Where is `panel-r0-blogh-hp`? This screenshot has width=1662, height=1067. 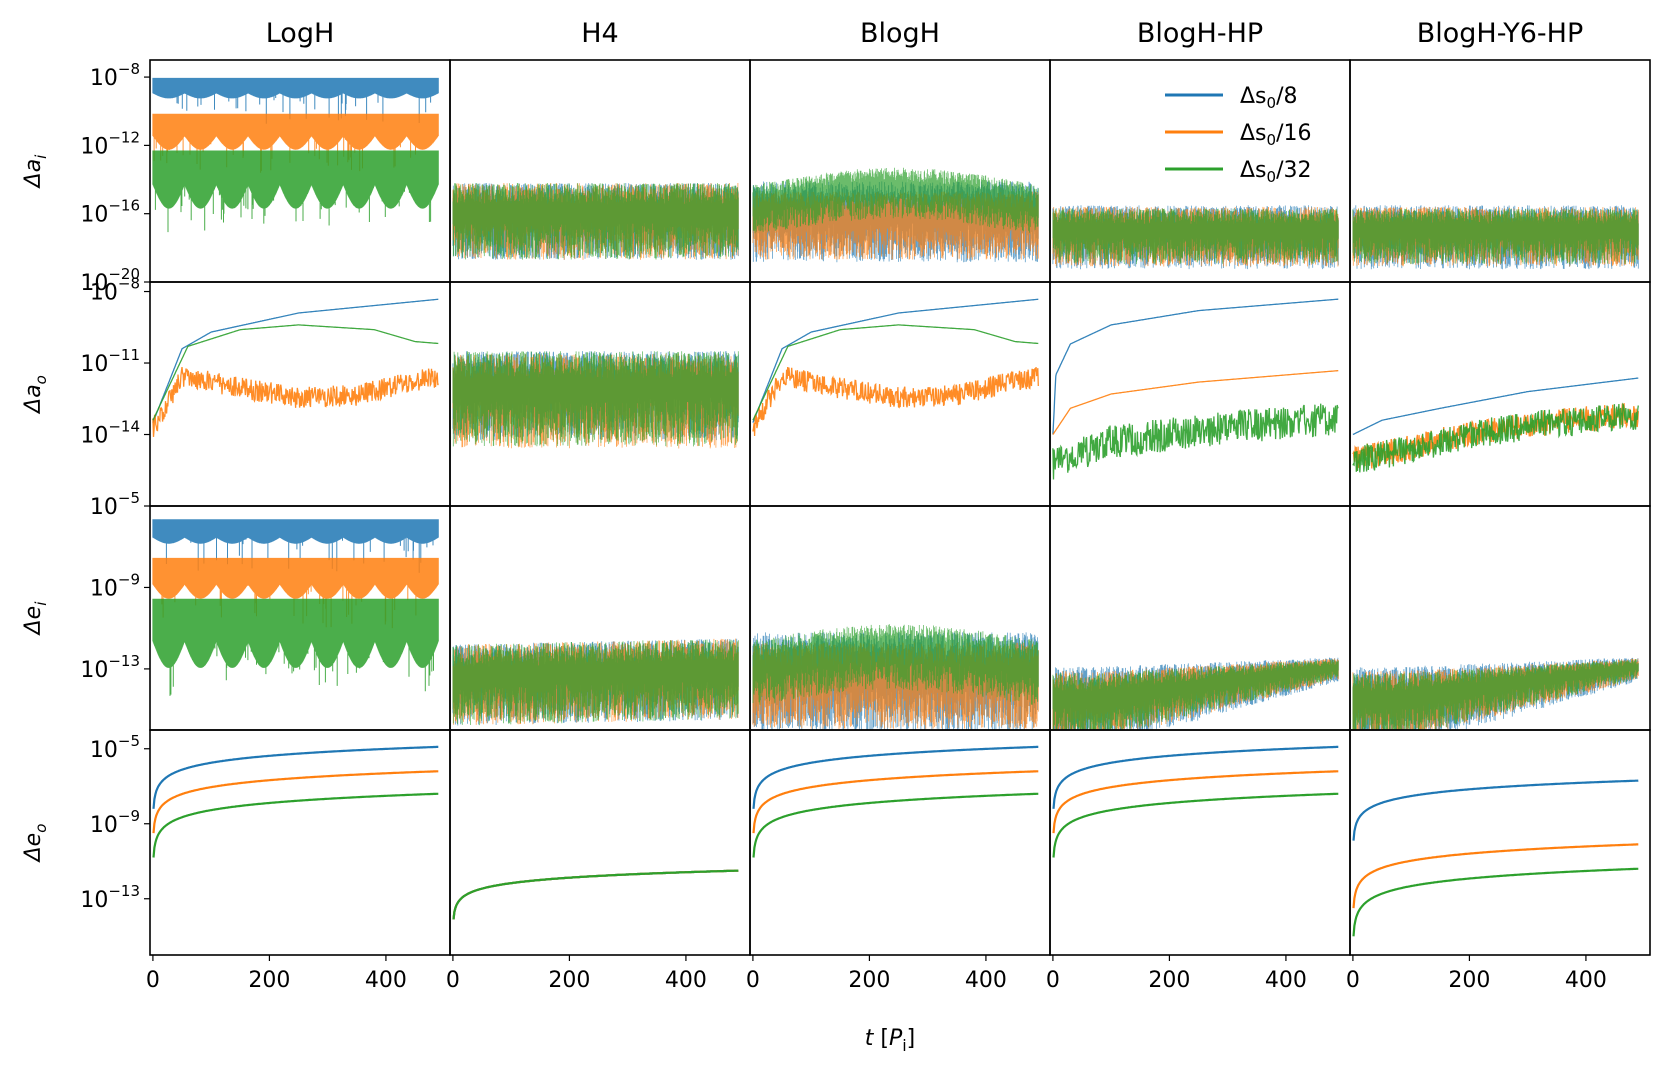 panel-r0-blogh-hp is located at coordinates (1195, 237).